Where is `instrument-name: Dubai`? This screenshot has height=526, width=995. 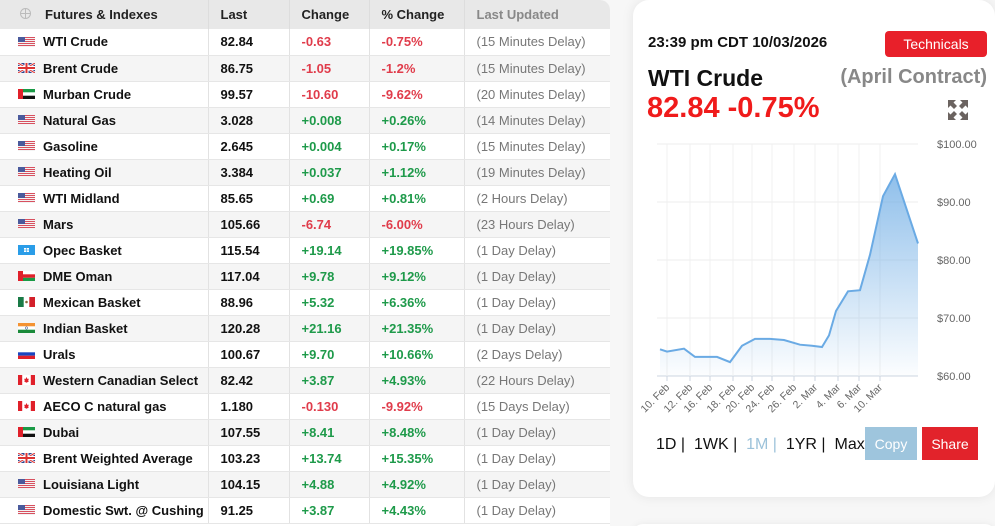
instrument-name: Dubai is located at coordinates (104, 432).